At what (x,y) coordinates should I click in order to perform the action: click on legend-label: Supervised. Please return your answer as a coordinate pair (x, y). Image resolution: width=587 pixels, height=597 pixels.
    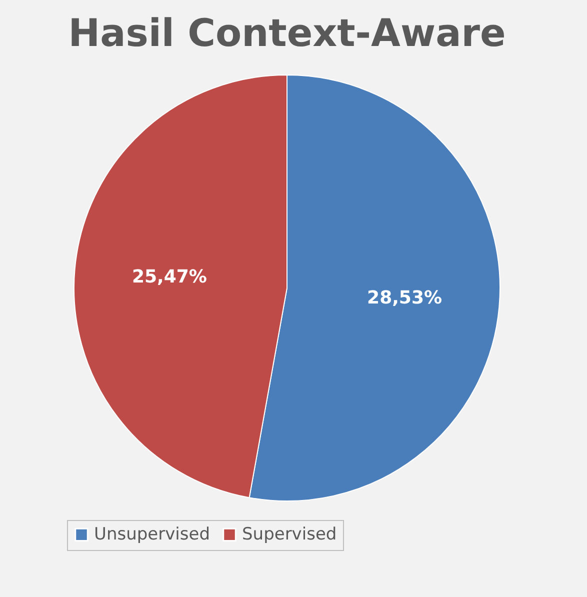
    Looking at the image, I should click on (289, 534).